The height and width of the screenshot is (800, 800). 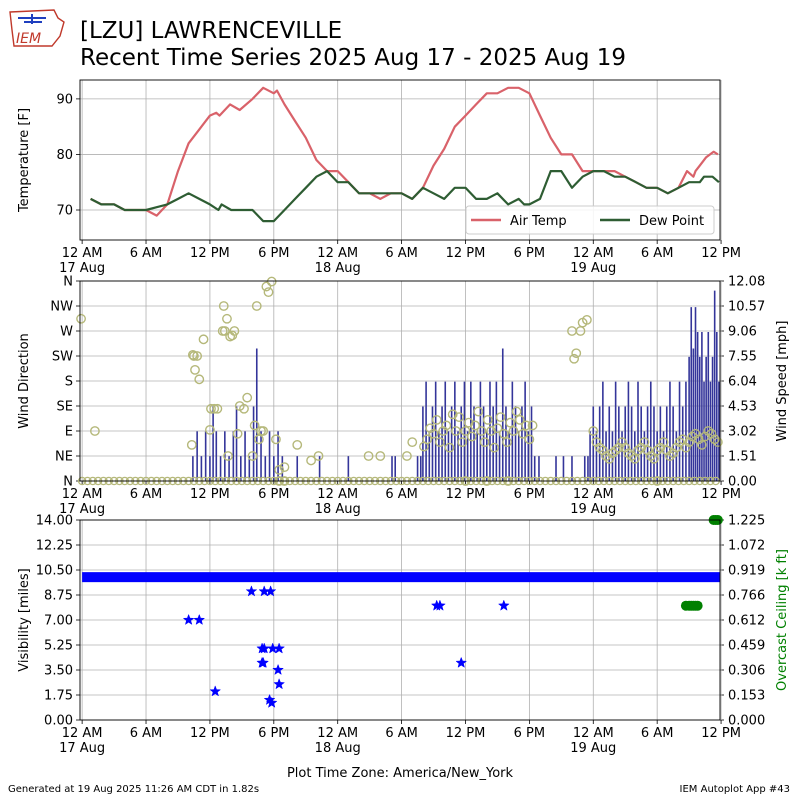 I want to click on wind-speed-tick-label-6: 9.06, so click(x=742, y=332).